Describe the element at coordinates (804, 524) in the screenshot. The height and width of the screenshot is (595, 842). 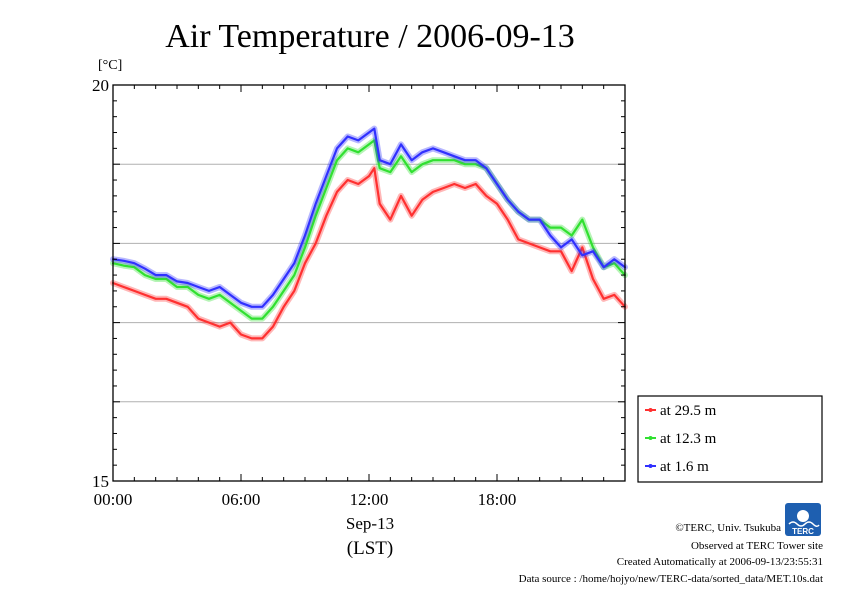
I see `logo-wave-icon` at that location.